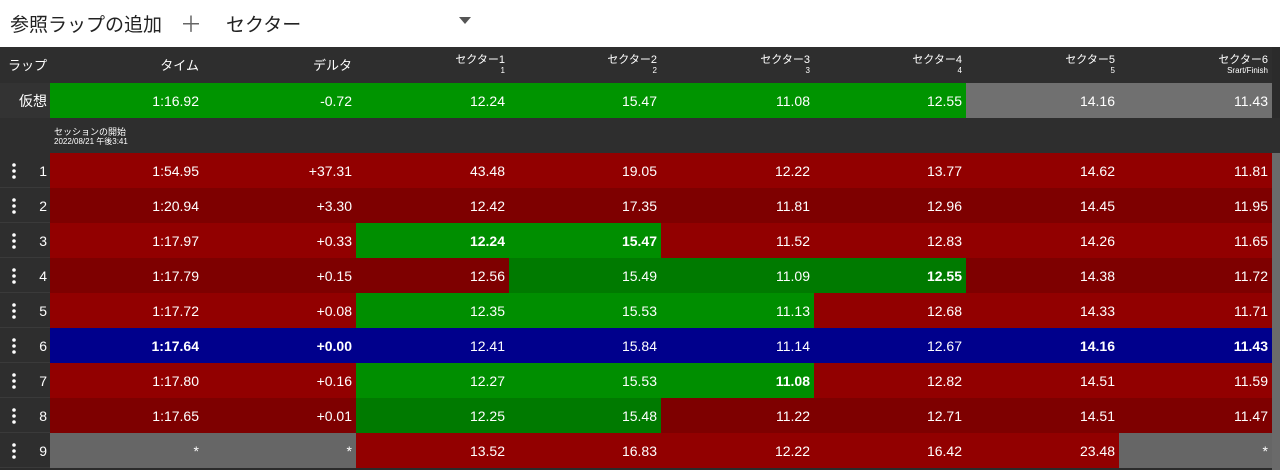 This screenshot has height=470, width=1280. I want to click on time-cell: 14.33, so click(1042, 310).